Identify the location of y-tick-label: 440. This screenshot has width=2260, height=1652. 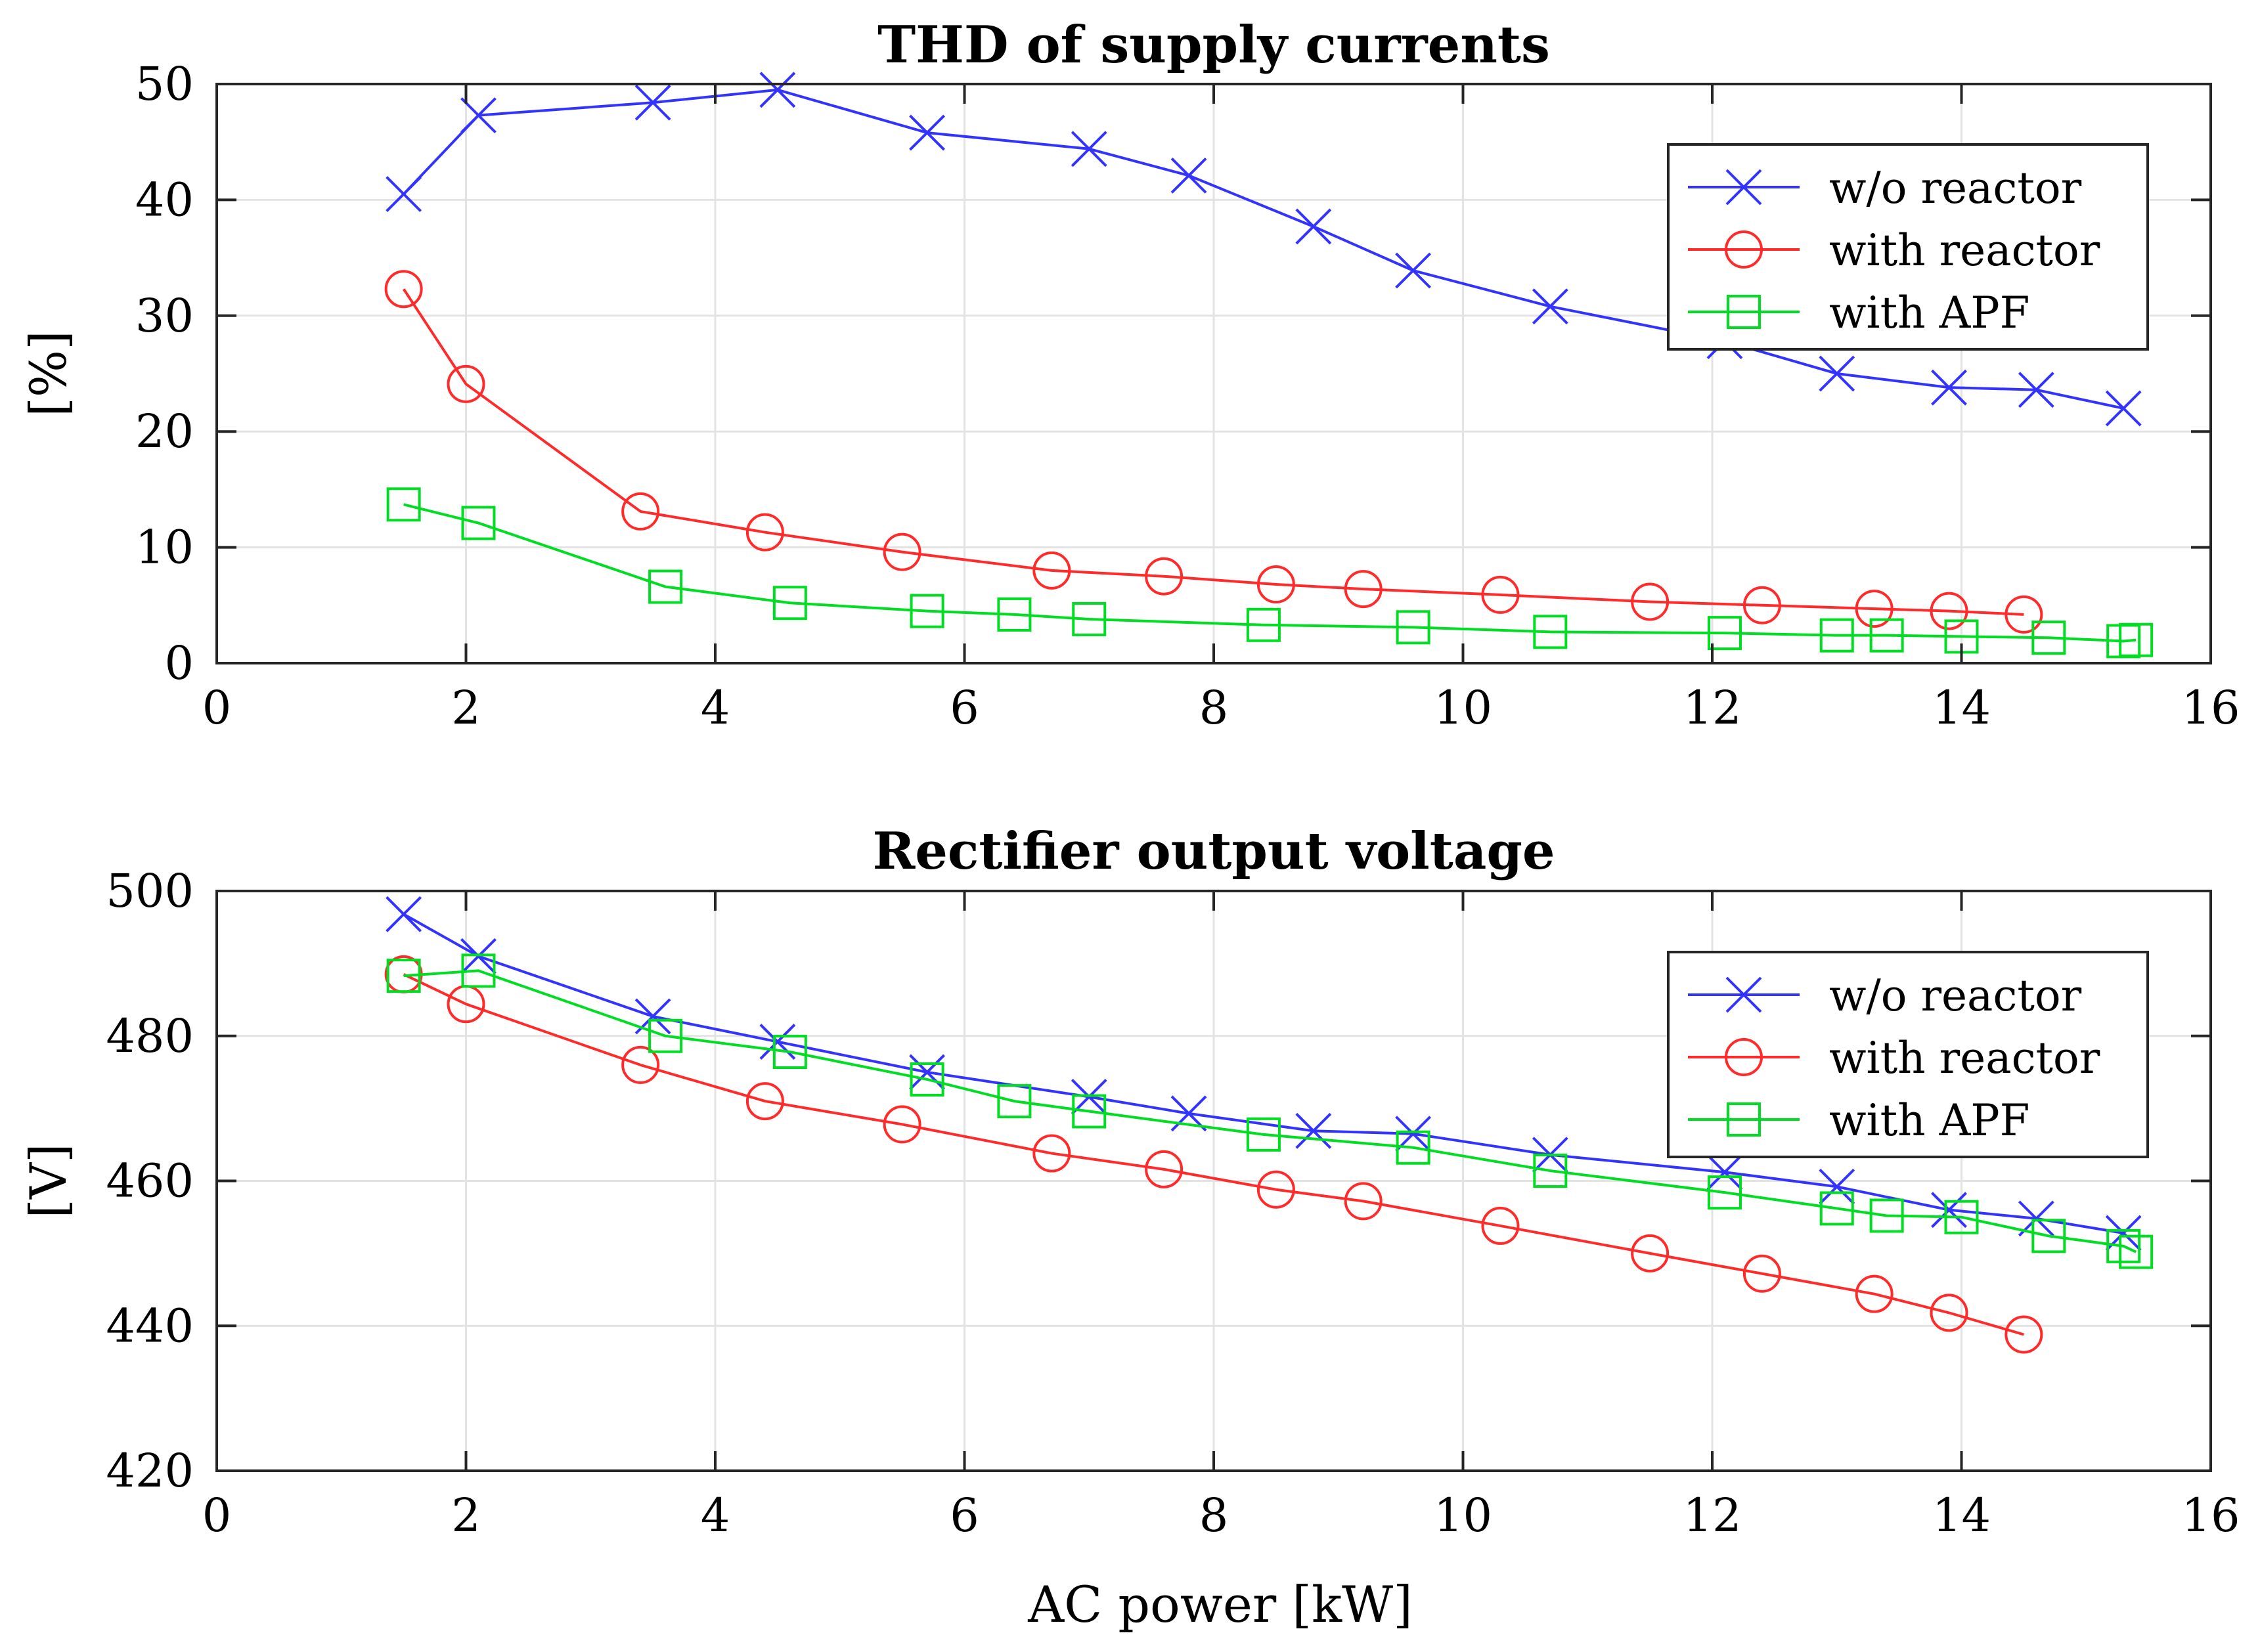
(150, 1326).